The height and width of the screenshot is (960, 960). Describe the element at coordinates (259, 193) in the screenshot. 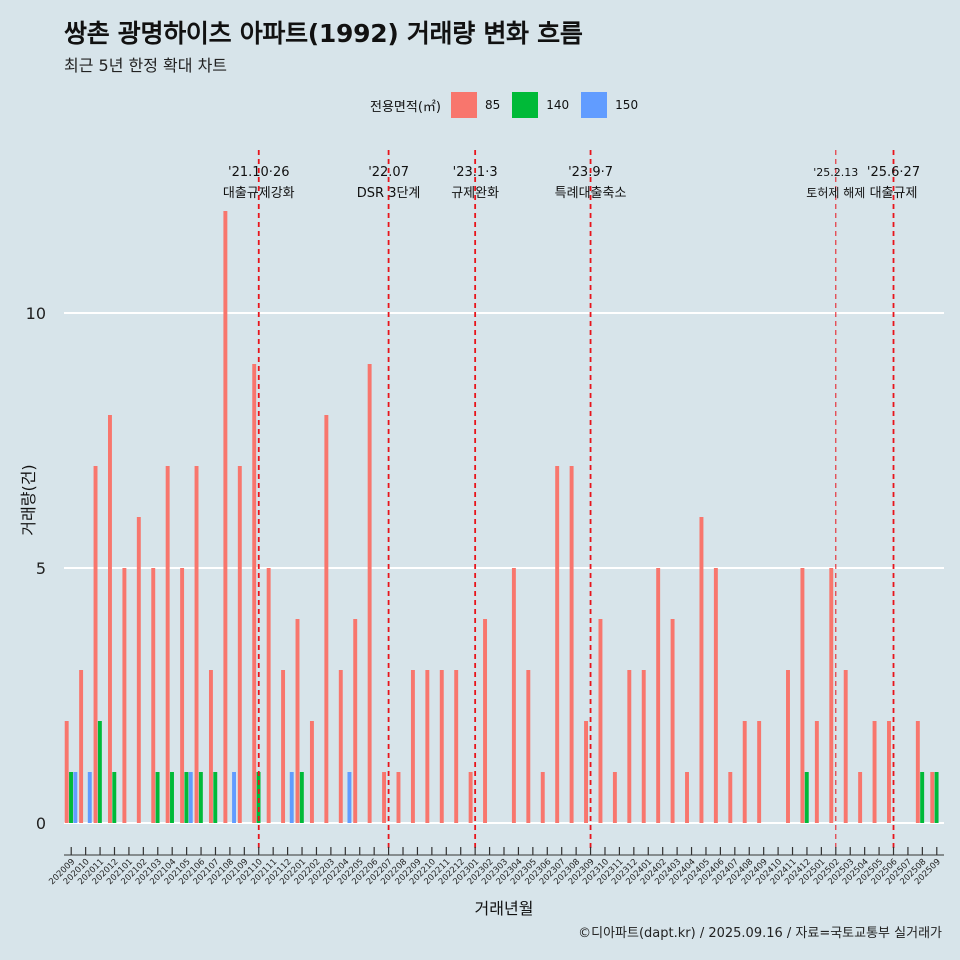

I see `event-label-0: 대출규제강화` at that location.